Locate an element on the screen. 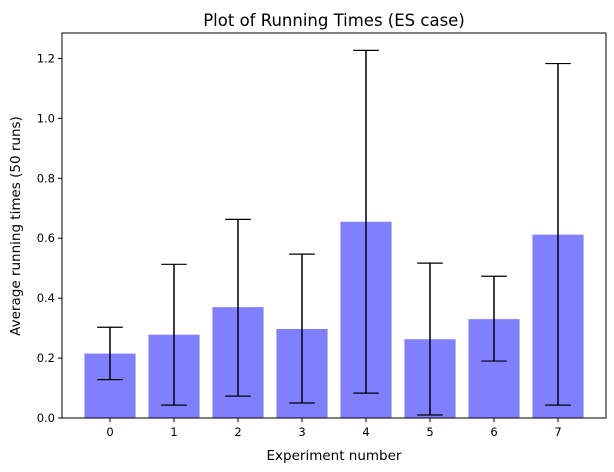 This screenshot has height=472, width=614. x-tick-label: 5 is located at coordinates (429, 432).